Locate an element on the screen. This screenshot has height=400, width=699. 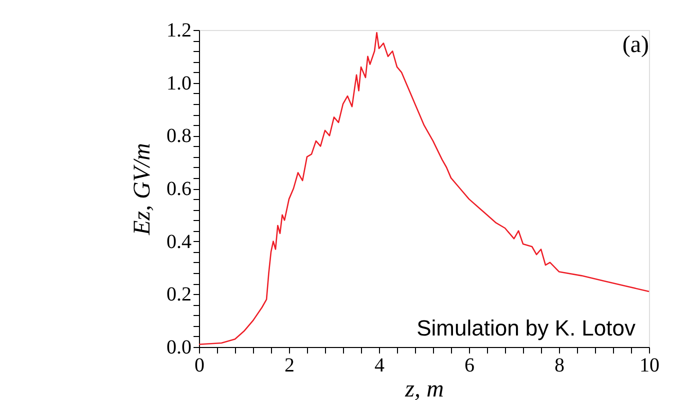
x-tick-label: 4 is located at coordinates (379, 365).